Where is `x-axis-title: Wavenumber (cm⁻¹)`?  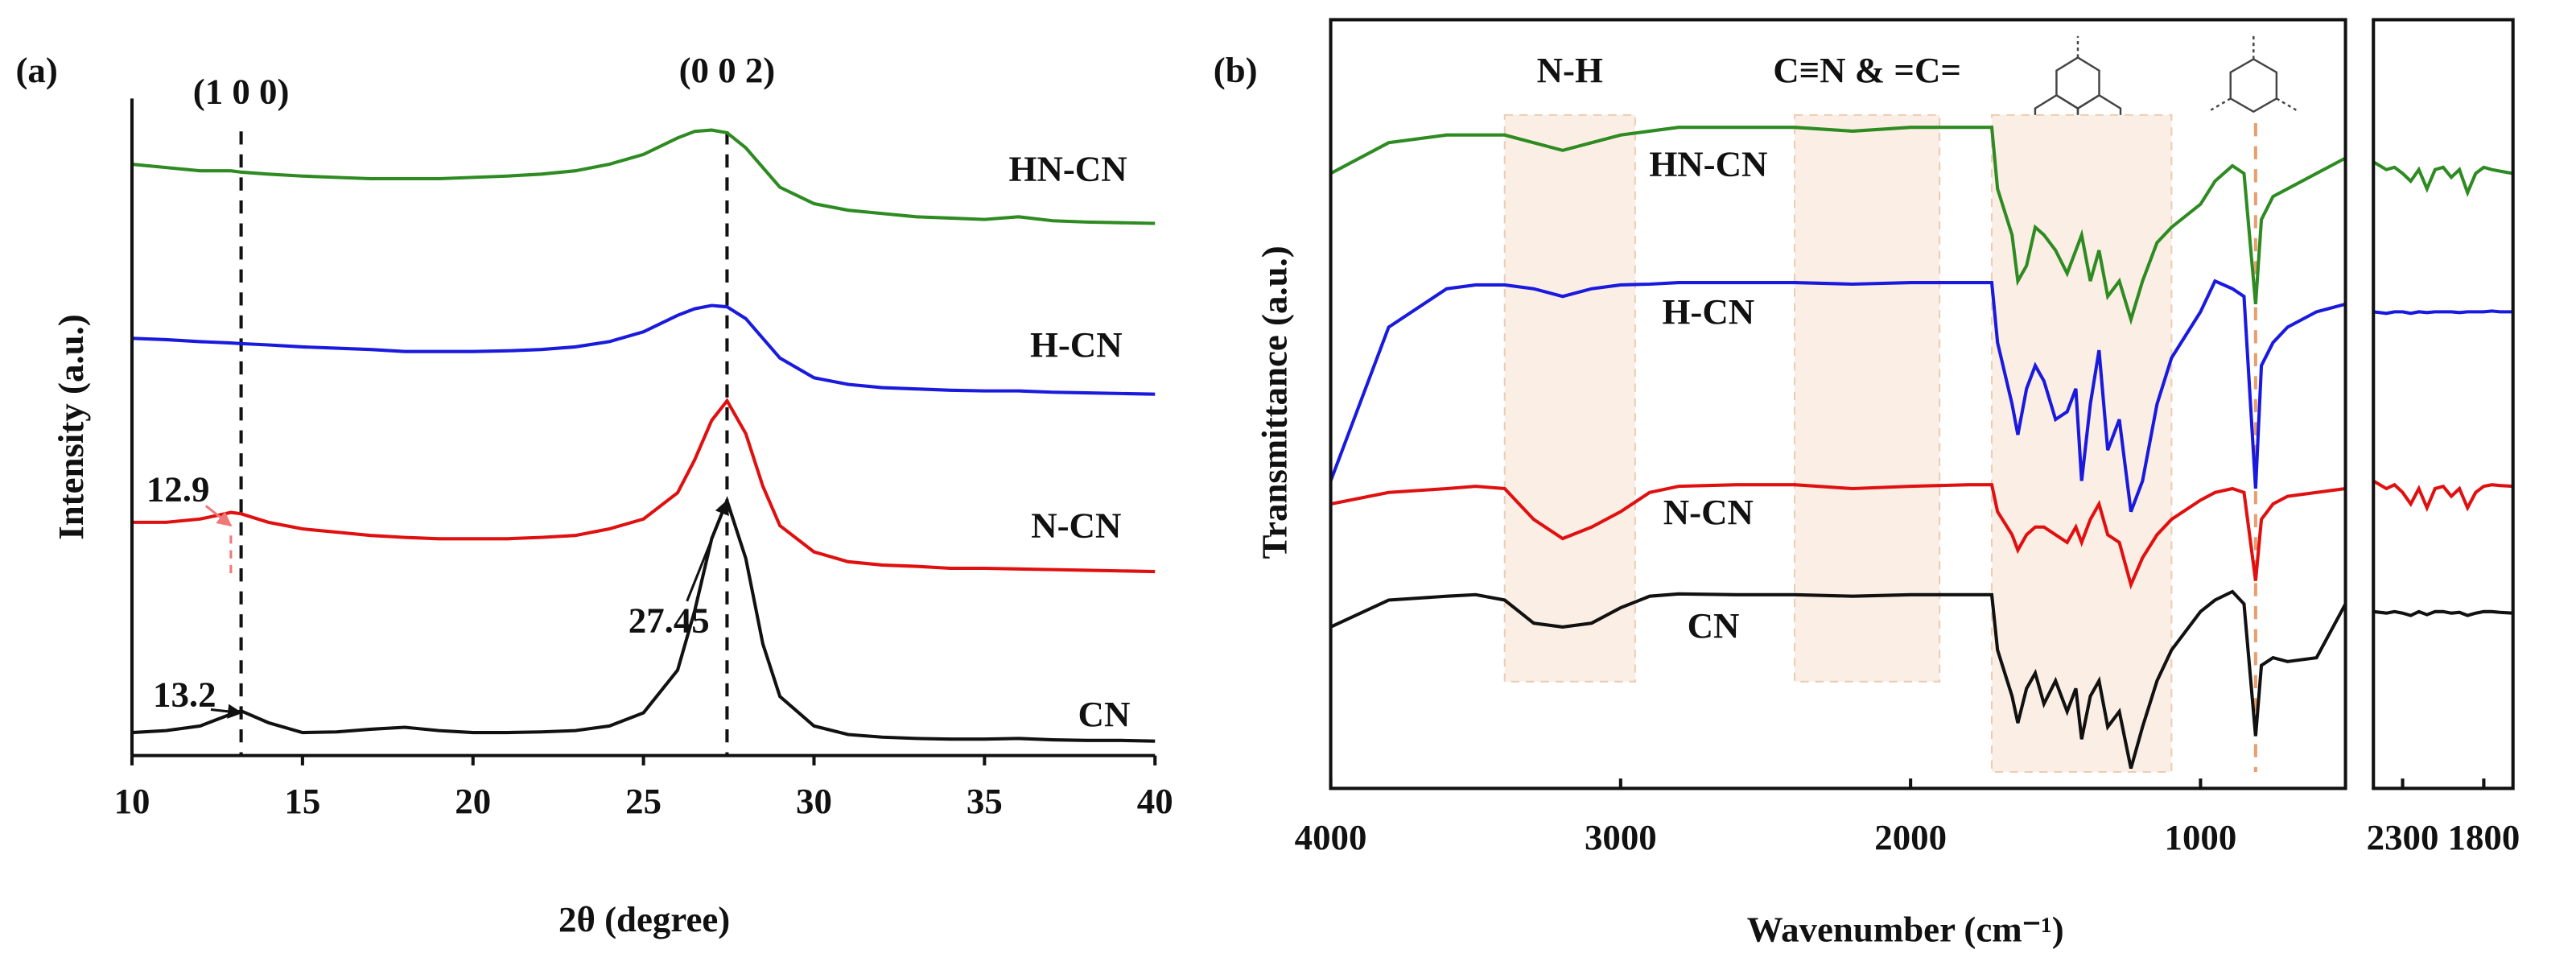
x-axis-title: Wavenumber (cm⁻¹) is located at coordinates (1905, 929).